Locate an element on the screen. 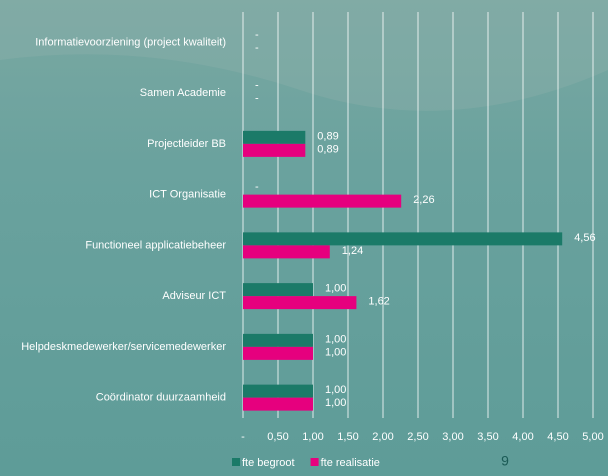 The height and width of the screenshot is (476, 608). value-label: 4,56 is located at coordinates (584, 238).